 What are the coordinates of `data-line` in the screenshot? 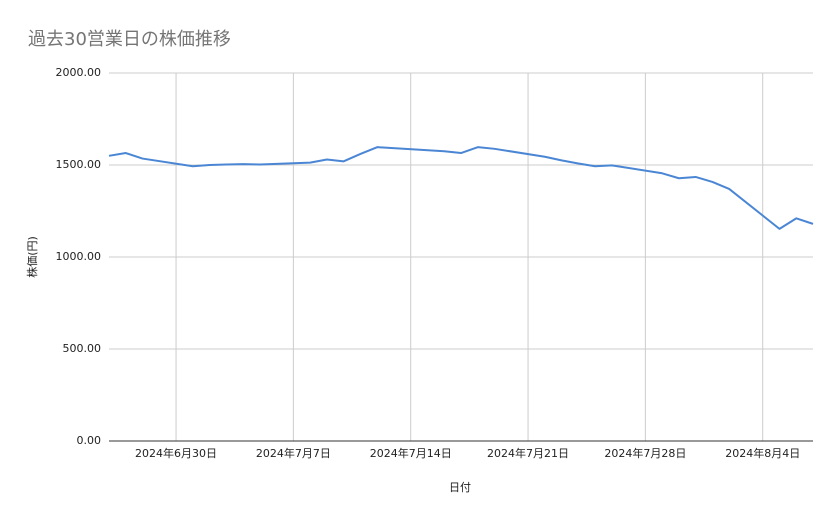 It's located at (461, 188).